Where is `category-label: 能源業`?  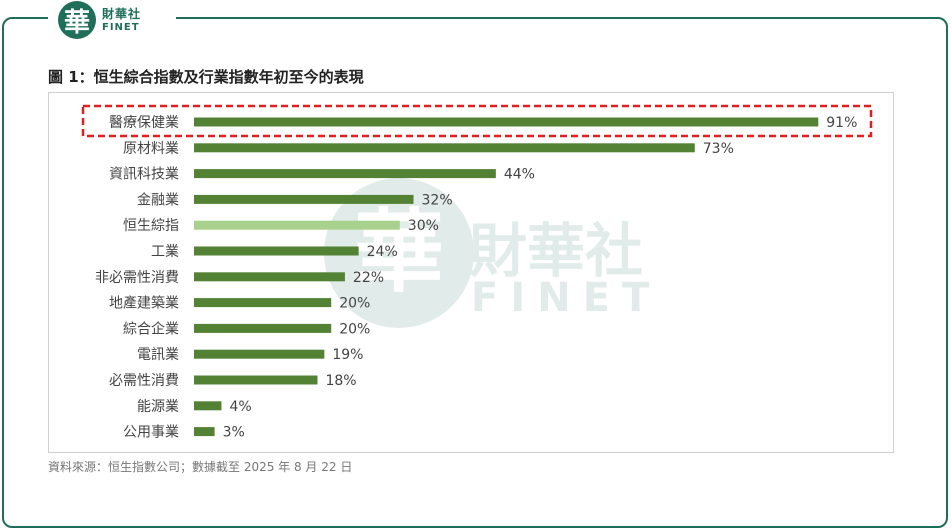 category-label: 能源業 is located at coordinates (158, 407).